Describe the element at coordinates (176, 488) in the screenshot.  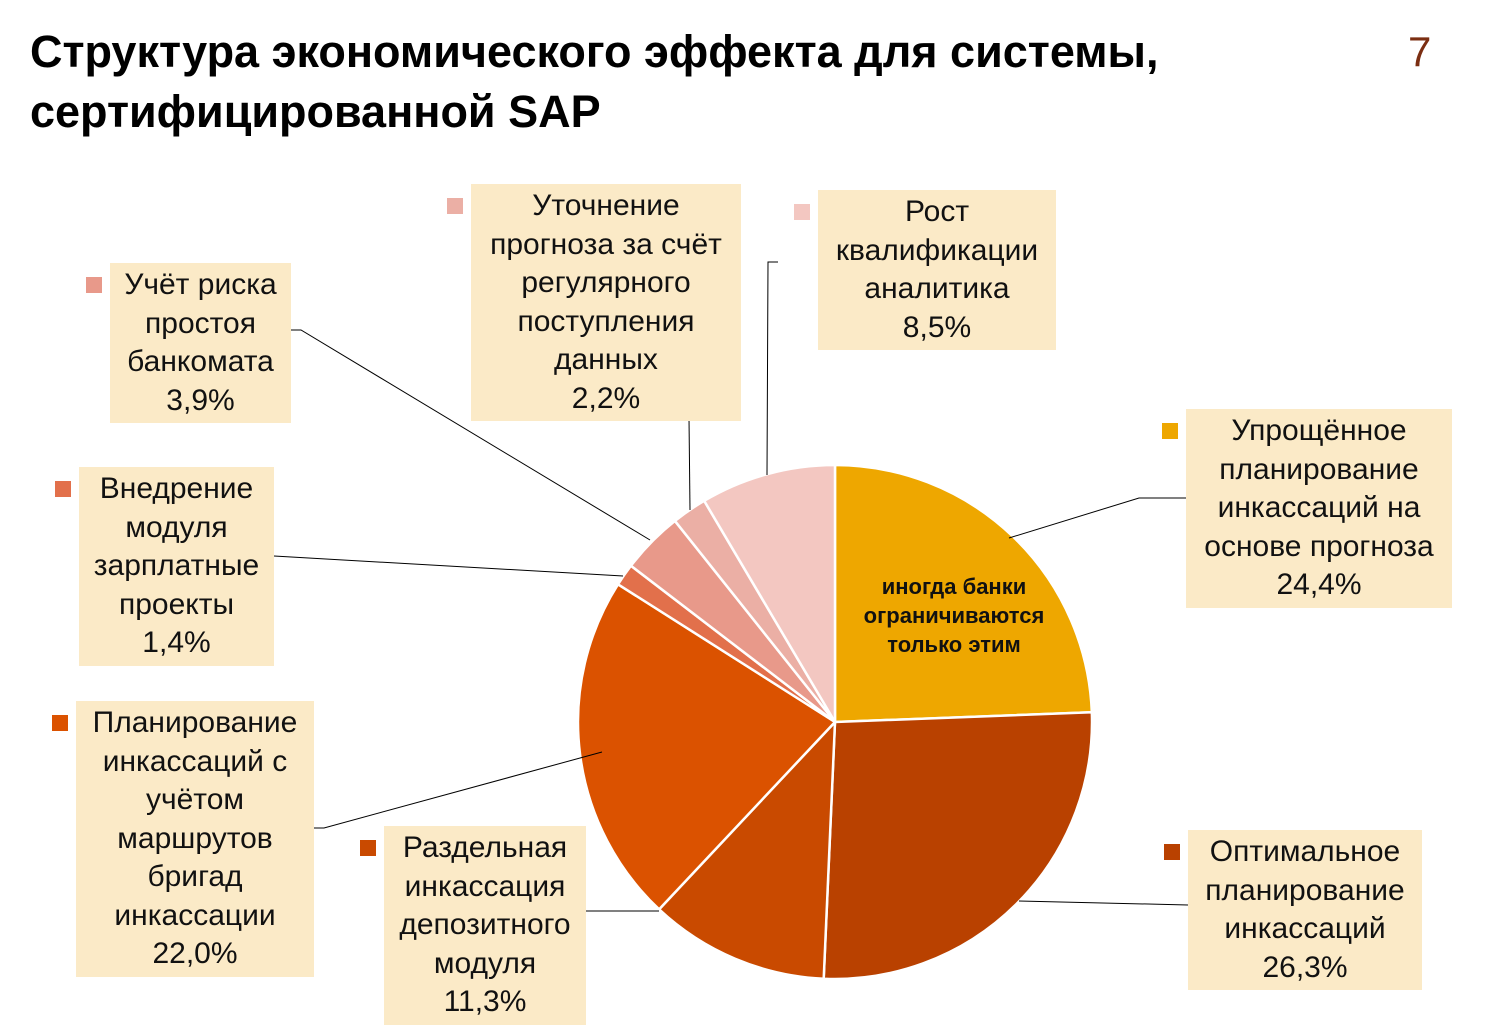
I see `label-5-name-line-1: Внедрение` at that location.